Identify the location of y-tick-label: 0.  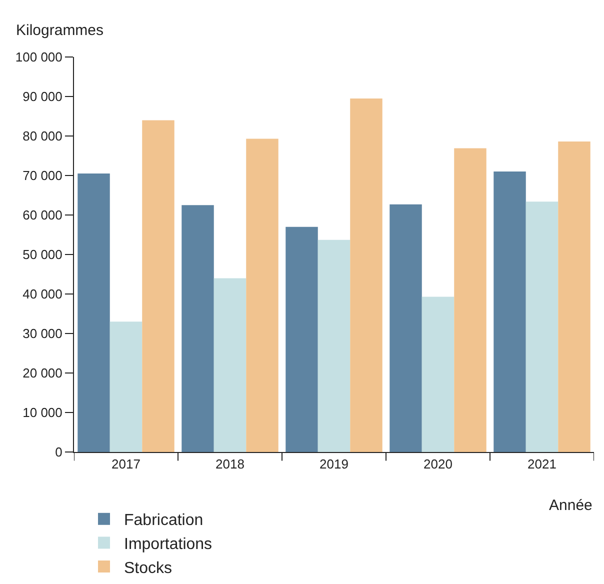
(58, 452).